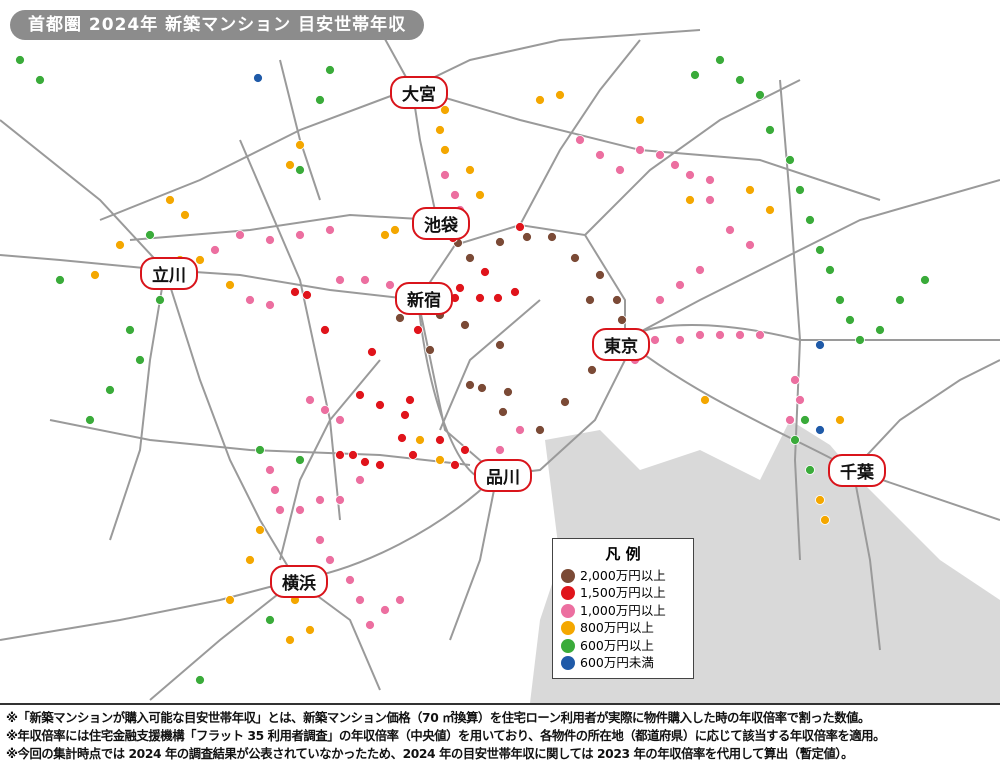  I want to click on city-label-yokohama: 横浜, so click(299, 581).